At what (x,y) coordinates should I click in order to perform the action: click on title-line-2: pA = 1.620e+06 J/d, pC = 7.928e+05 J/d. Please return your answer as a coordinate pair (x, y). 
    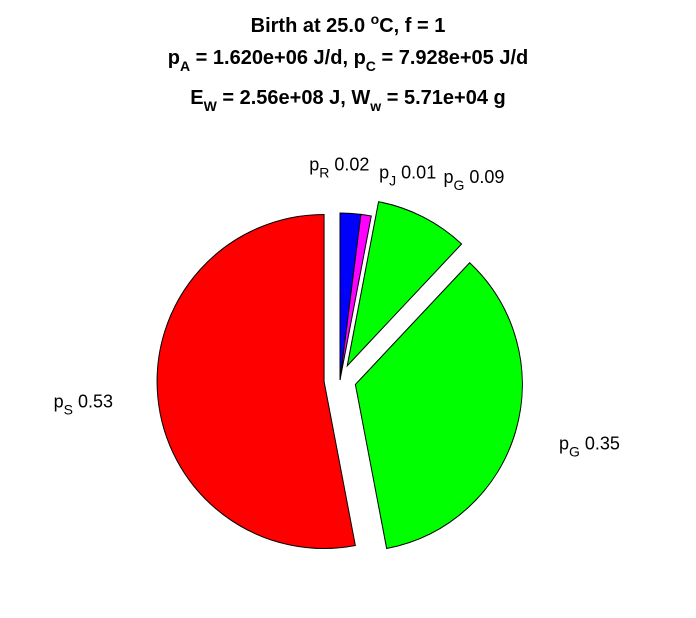
    Looking at the image, I should click on (348, 60).